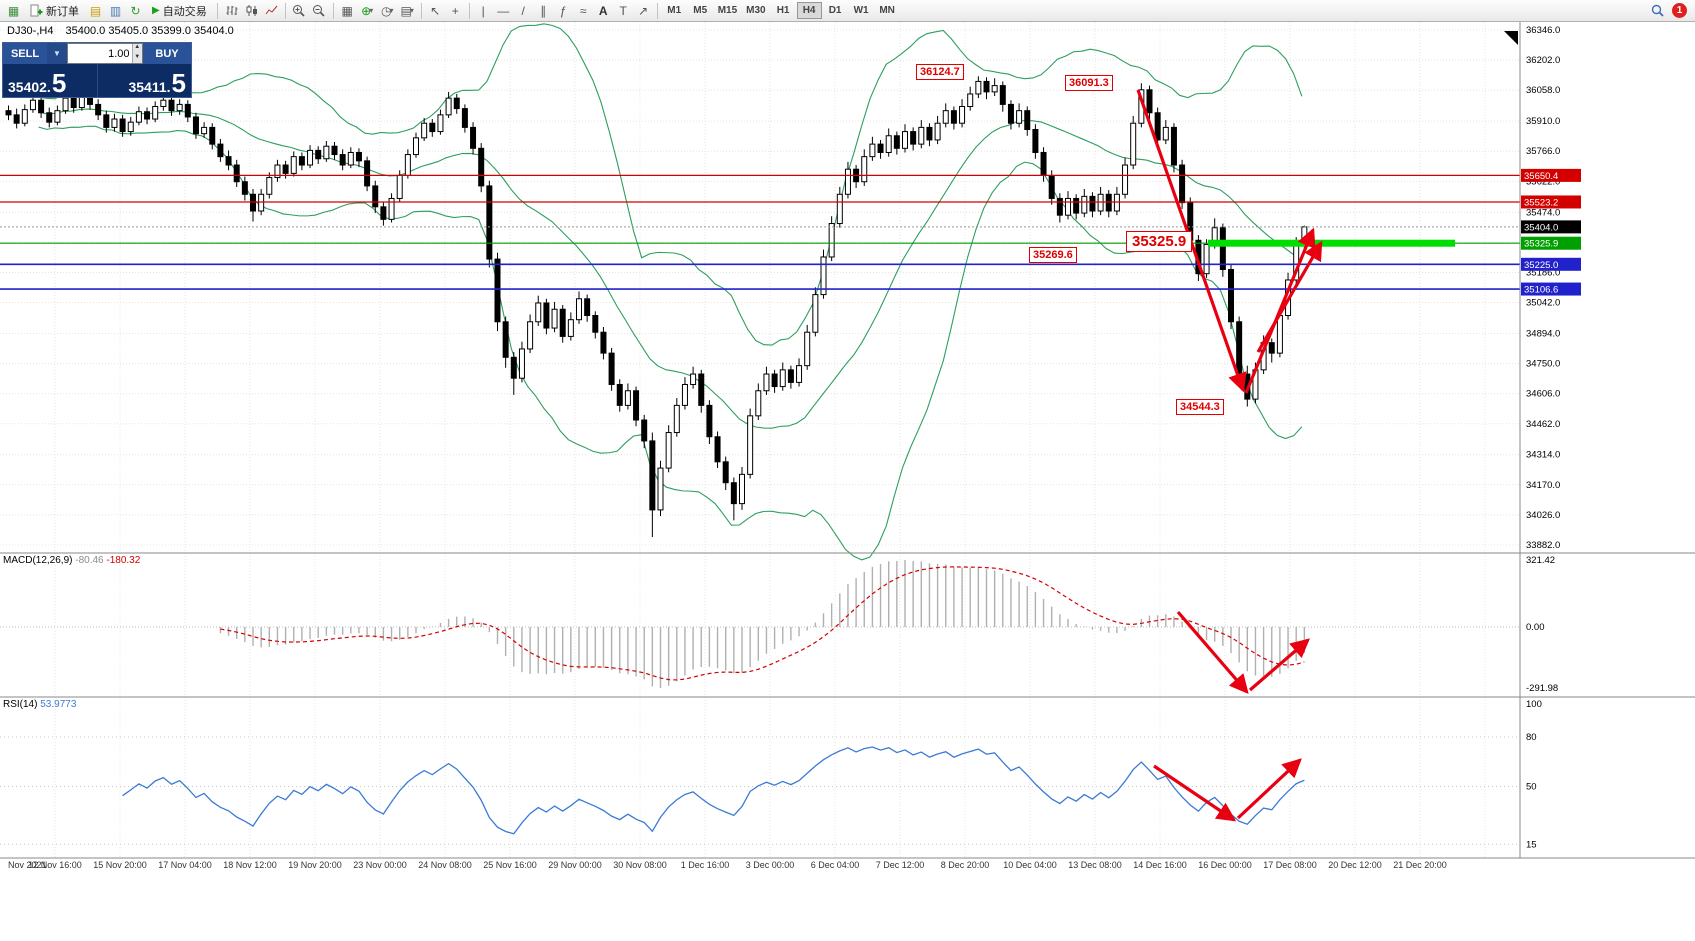 Image resolution: width=1695 pixels, height=941 pixels. Describe the element at coordinates (1543, 303) in the screenshot. I see `svg-text: 35042.0` at that location.